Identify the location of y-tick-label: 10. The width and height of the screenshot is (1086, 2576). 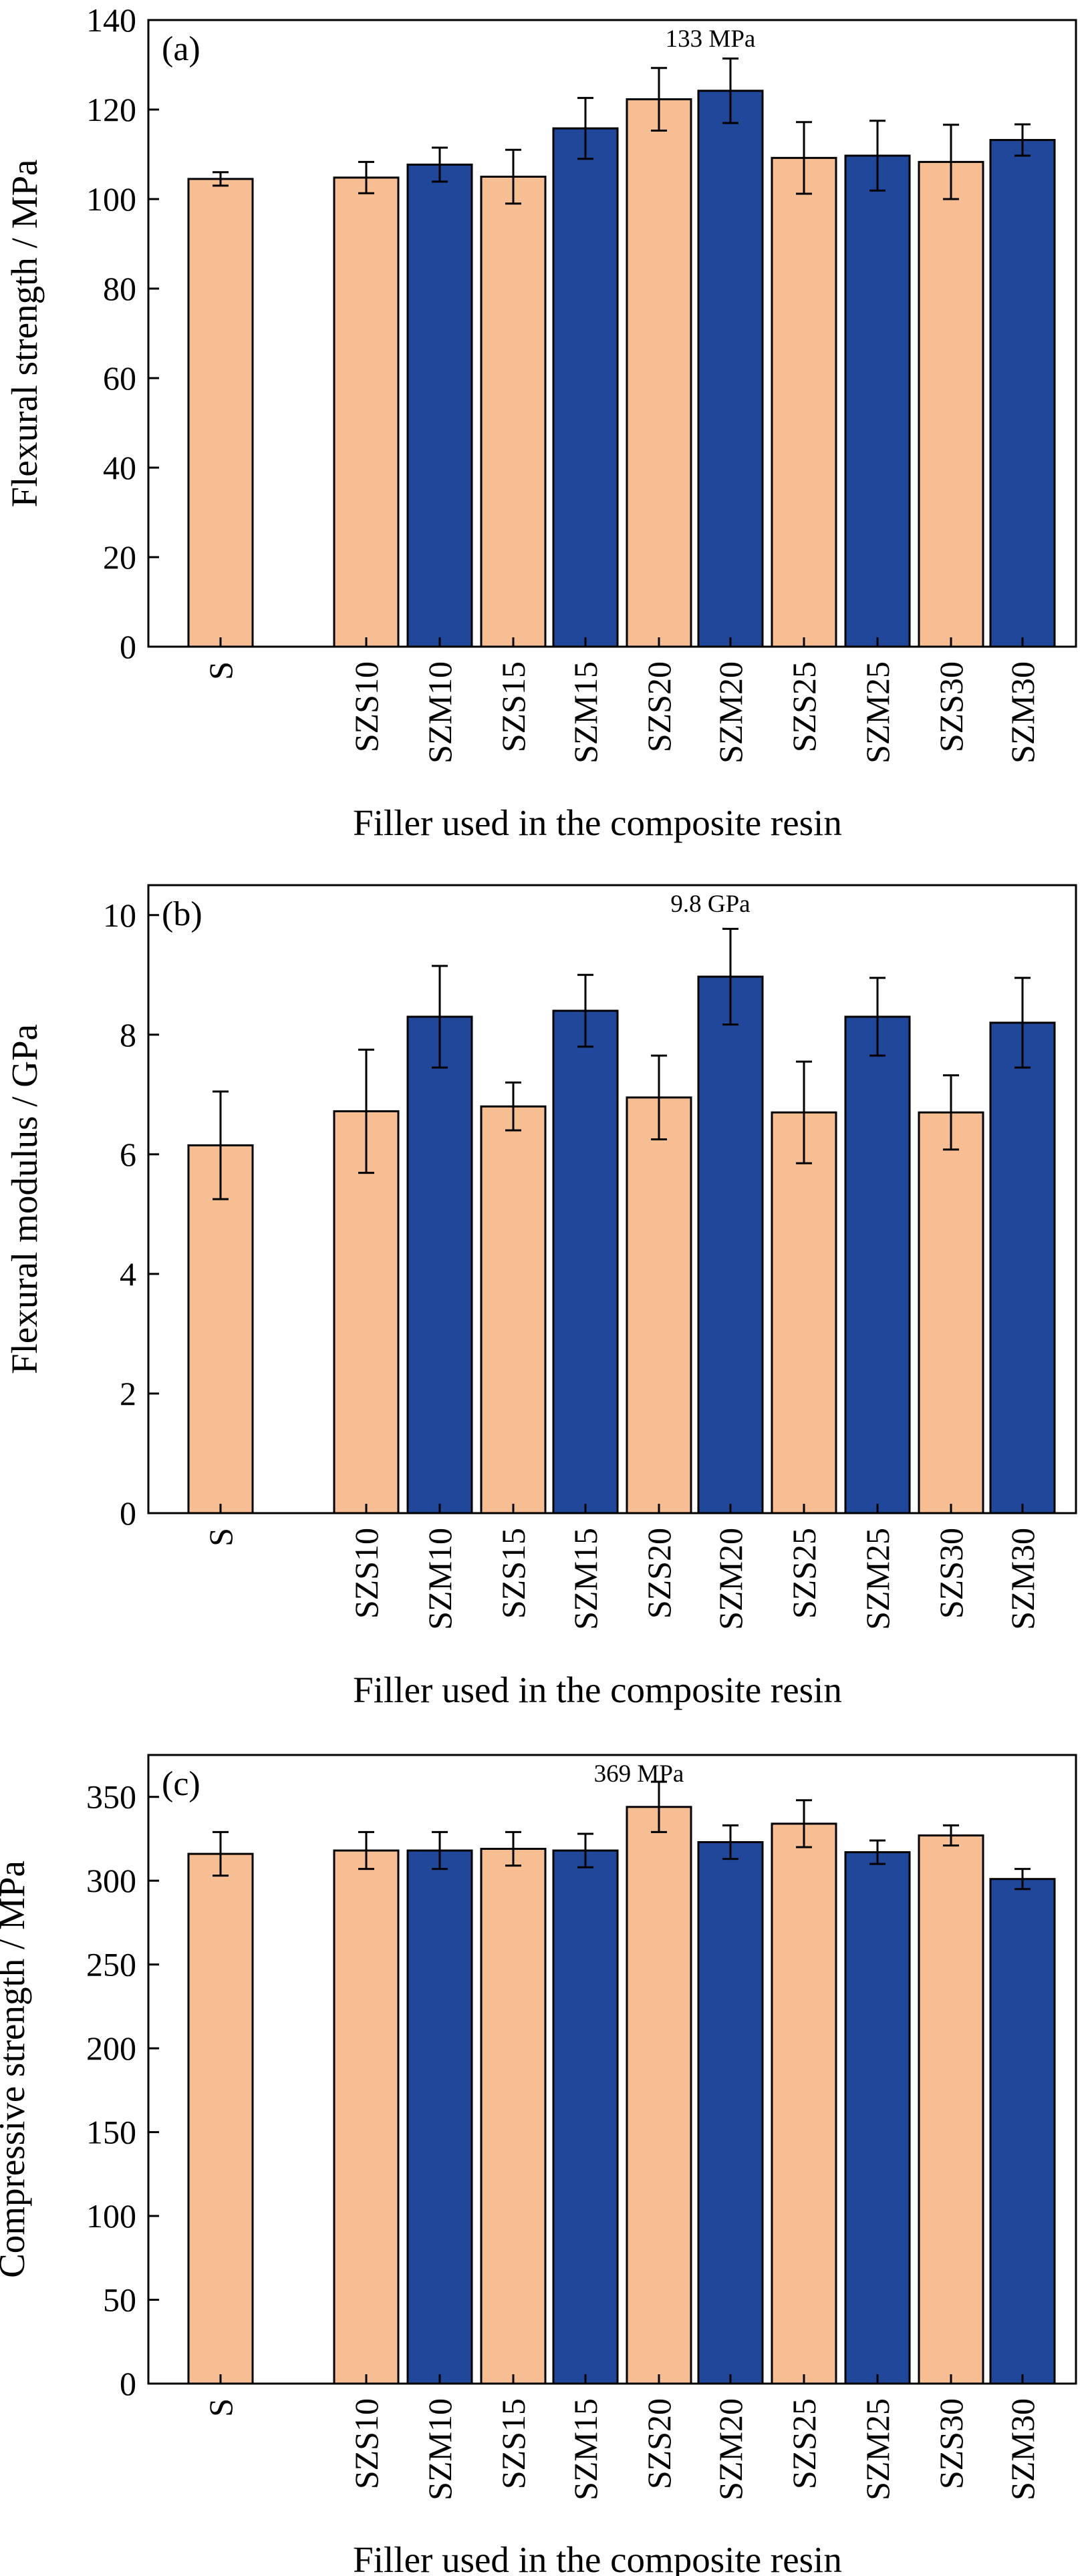
(119, 915).